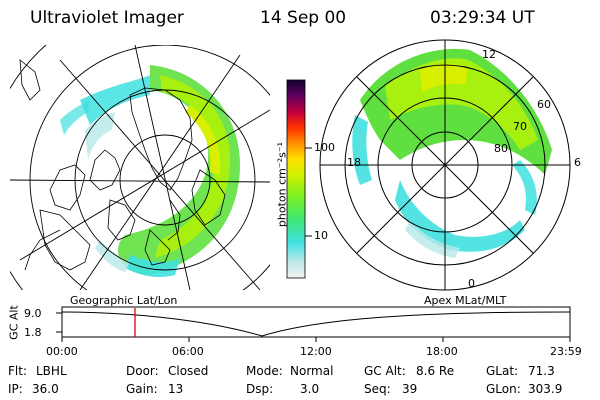 The width and height of the screenshot is (600, 400). Describe the element at coordinates (124, 300) in the screenshot. I see `left-panel-caption: Geographic Lat/Lon` at that location.